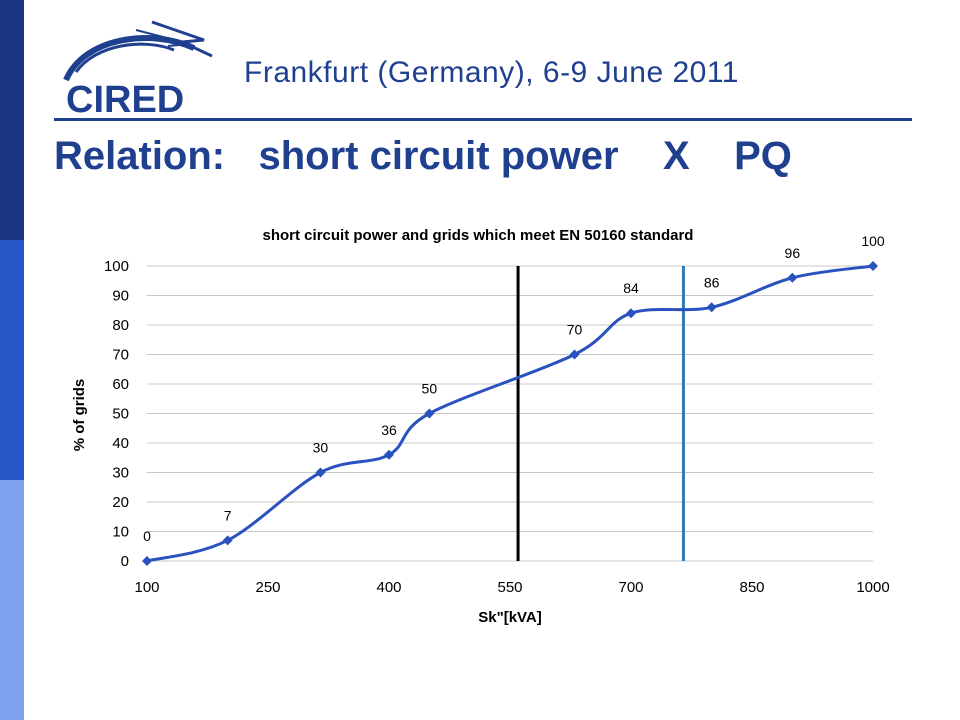 The height and width of the screenshot is (720, 960). I want to click on y-tick-label: 100, so click(116, 266).